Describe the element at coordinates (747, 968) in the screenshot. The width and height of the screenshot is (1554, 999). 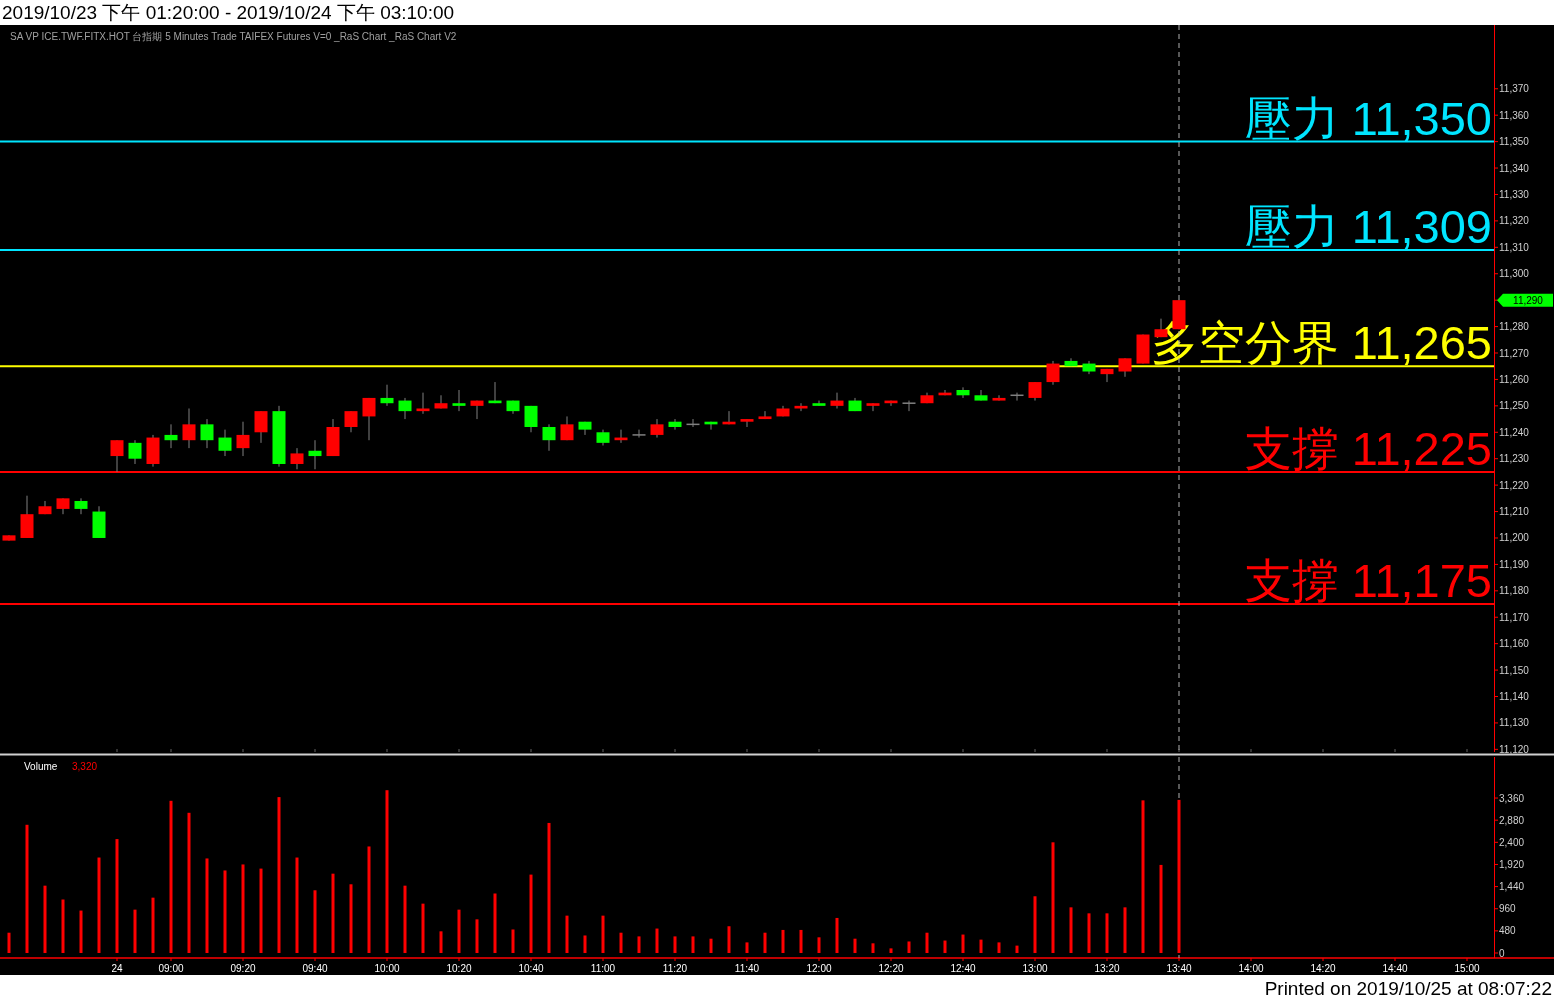
I see `x-tick-label: 11:40` at that location.